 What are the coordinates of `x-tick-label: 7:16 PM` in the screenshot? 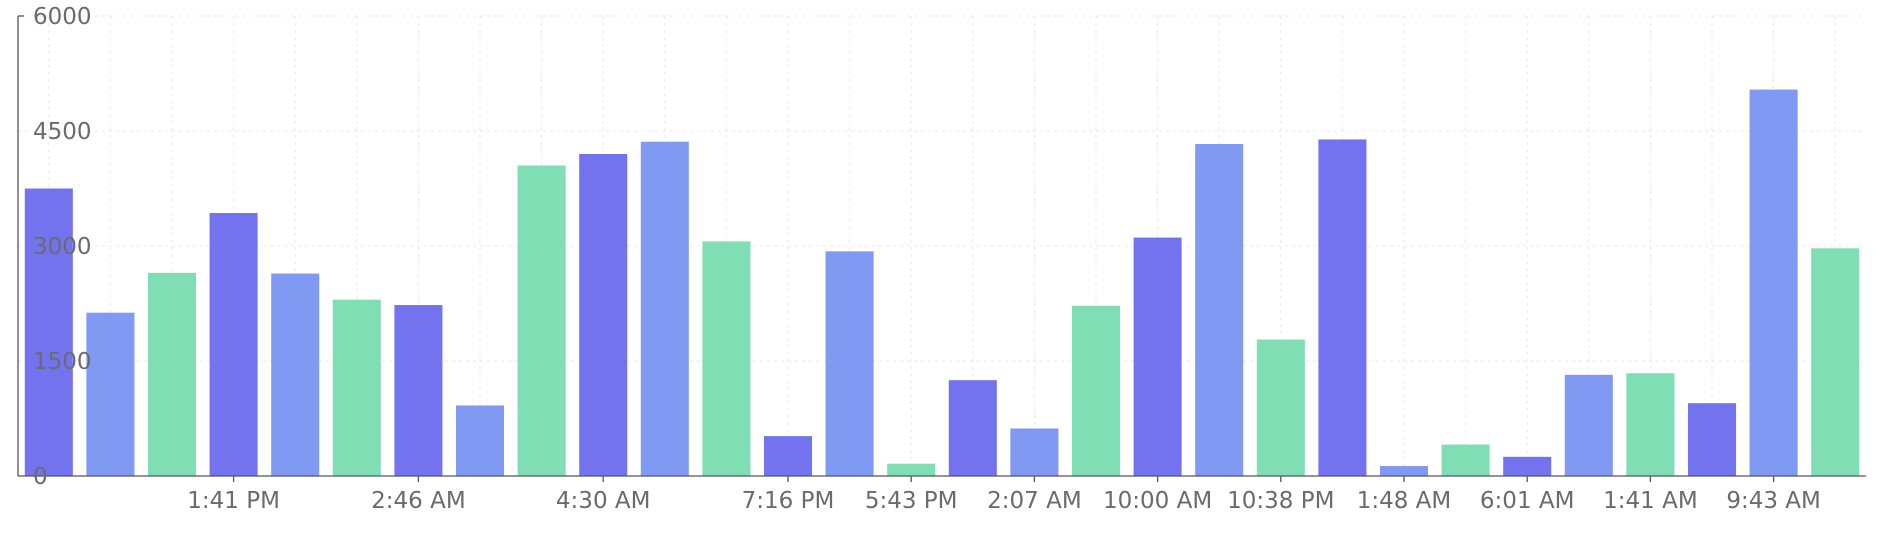 It's located at (788, 501).